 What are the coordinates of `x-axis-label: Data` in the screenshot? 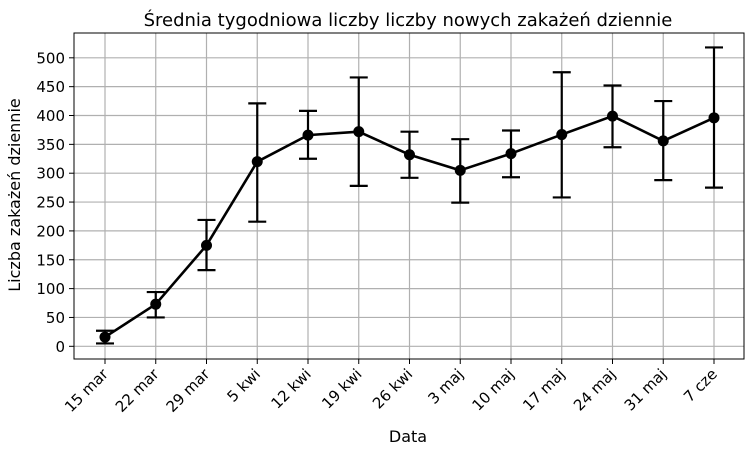 It's located at (408, 436).